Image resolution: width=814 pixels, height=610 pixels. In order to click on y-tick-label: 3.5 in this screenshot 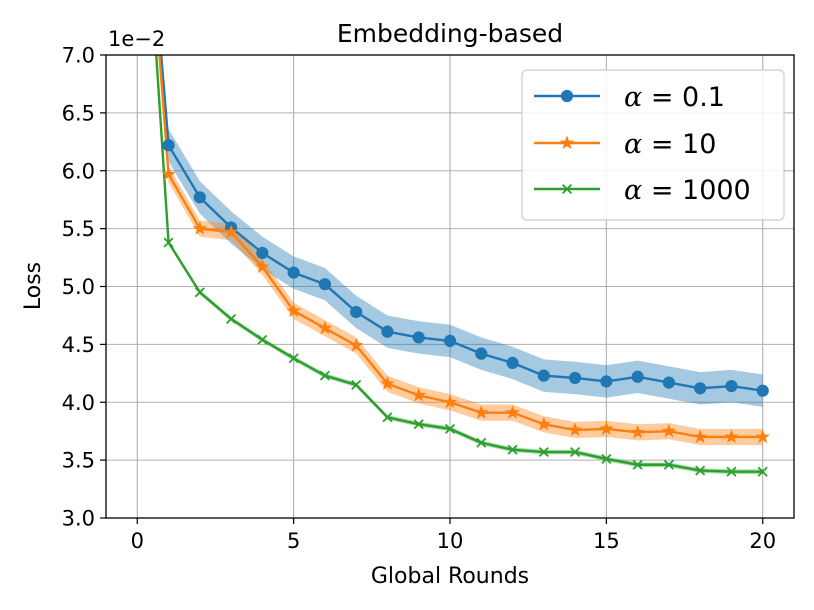, I will do `click(78, 461)`.